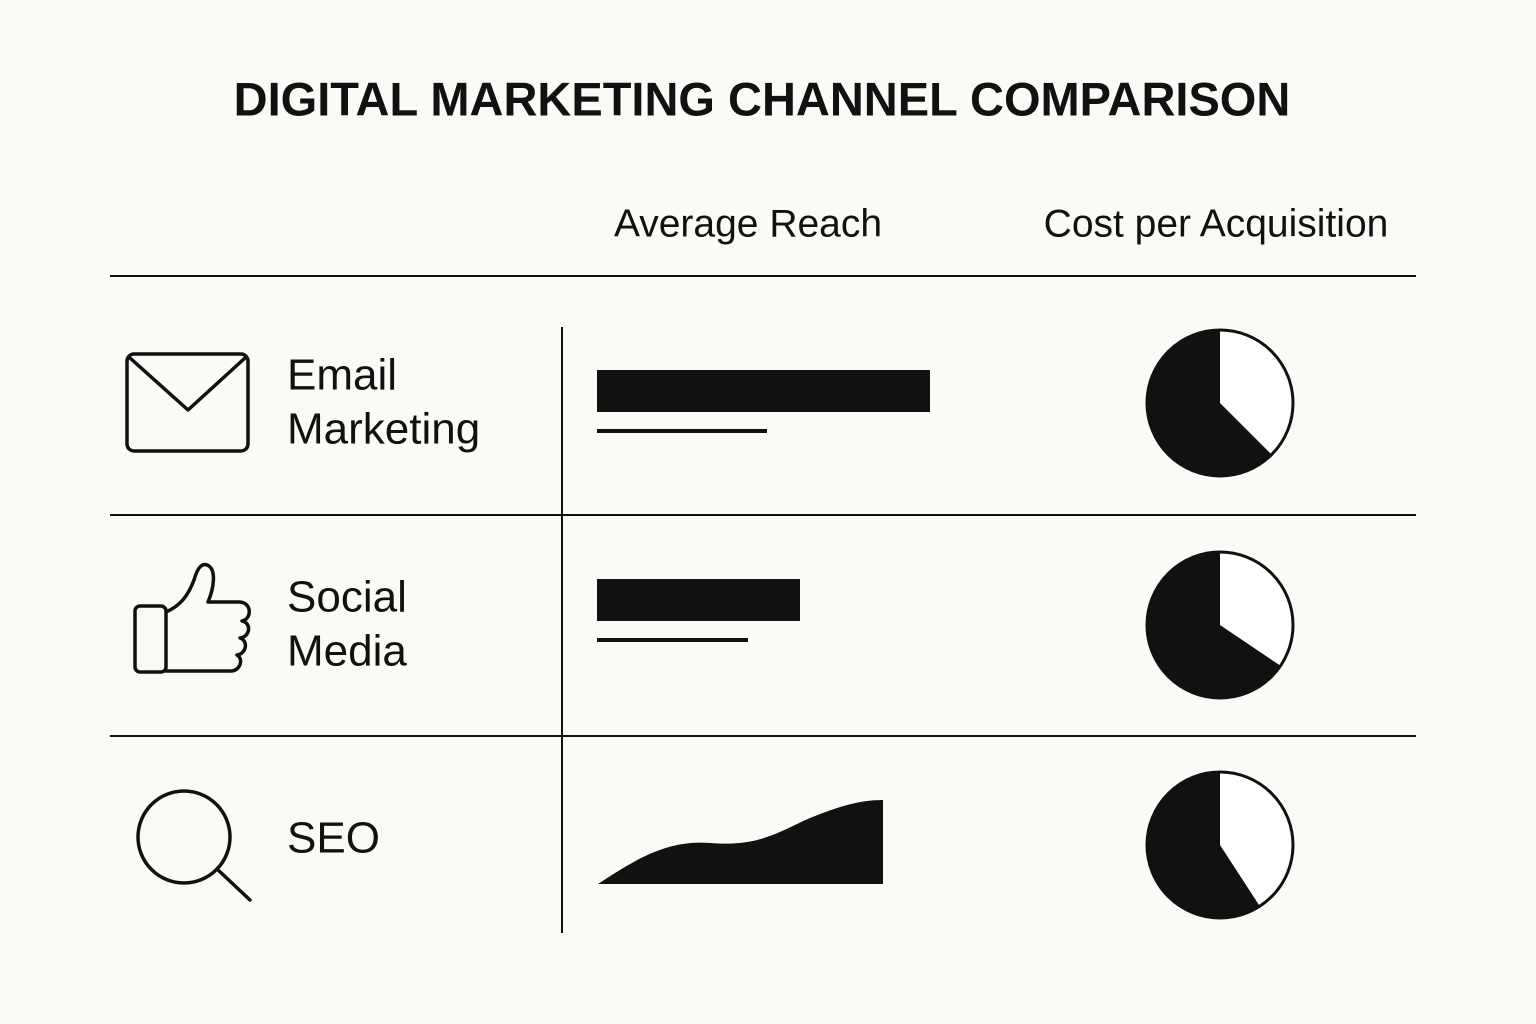 This screenshot has width=1536, height=1024. I want to click on title: DIGITAL MARKETING CHANNEL COMPARISON, so click(762, 98).